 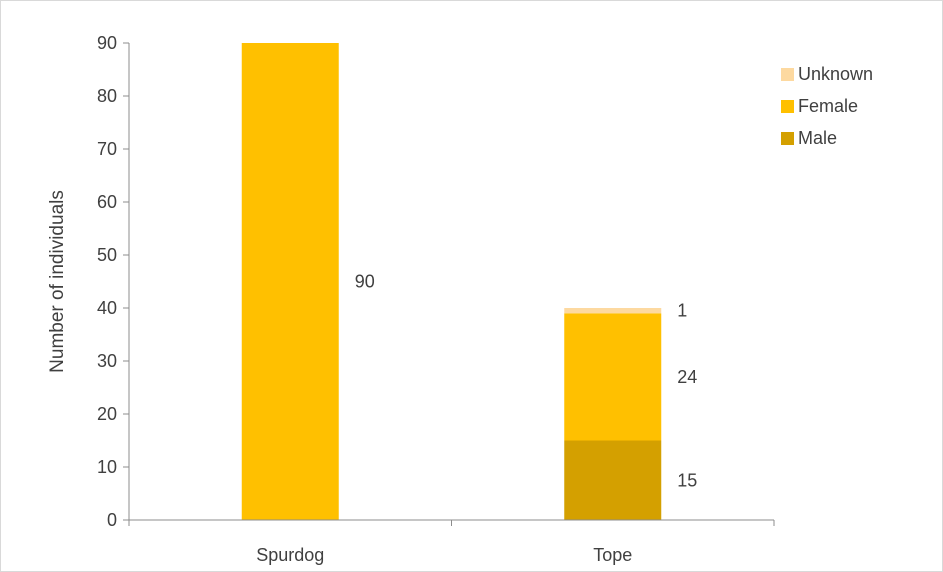 I want to click on y-tick-label-80: 80, so click(x=107, y=96).